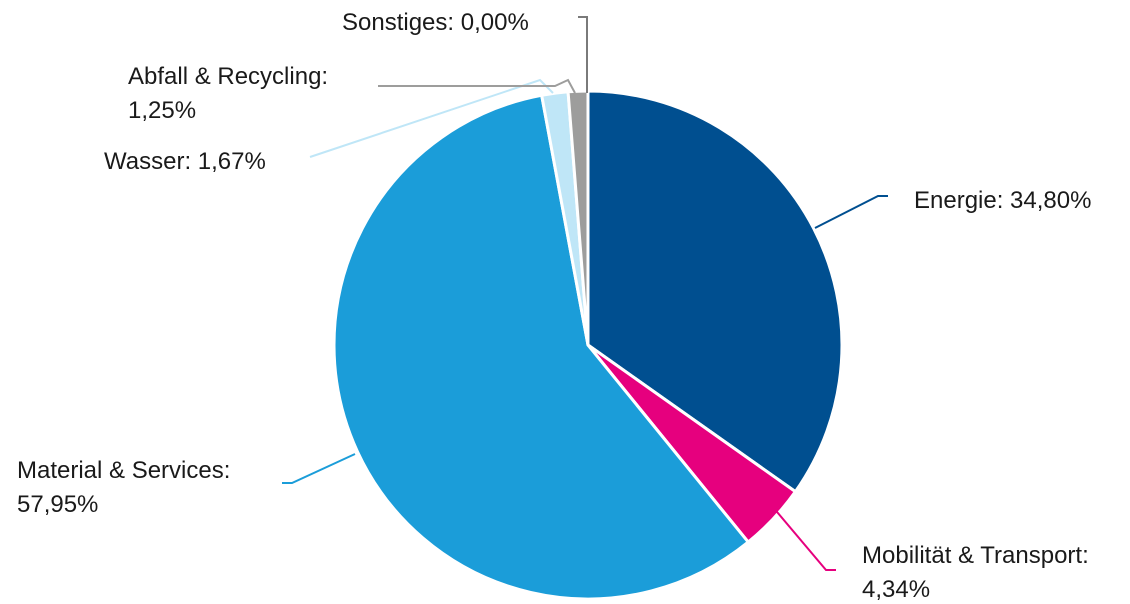 This screenshot has width=1130, height=604. I want to click on leader-line-wasser, so click(431, 118).